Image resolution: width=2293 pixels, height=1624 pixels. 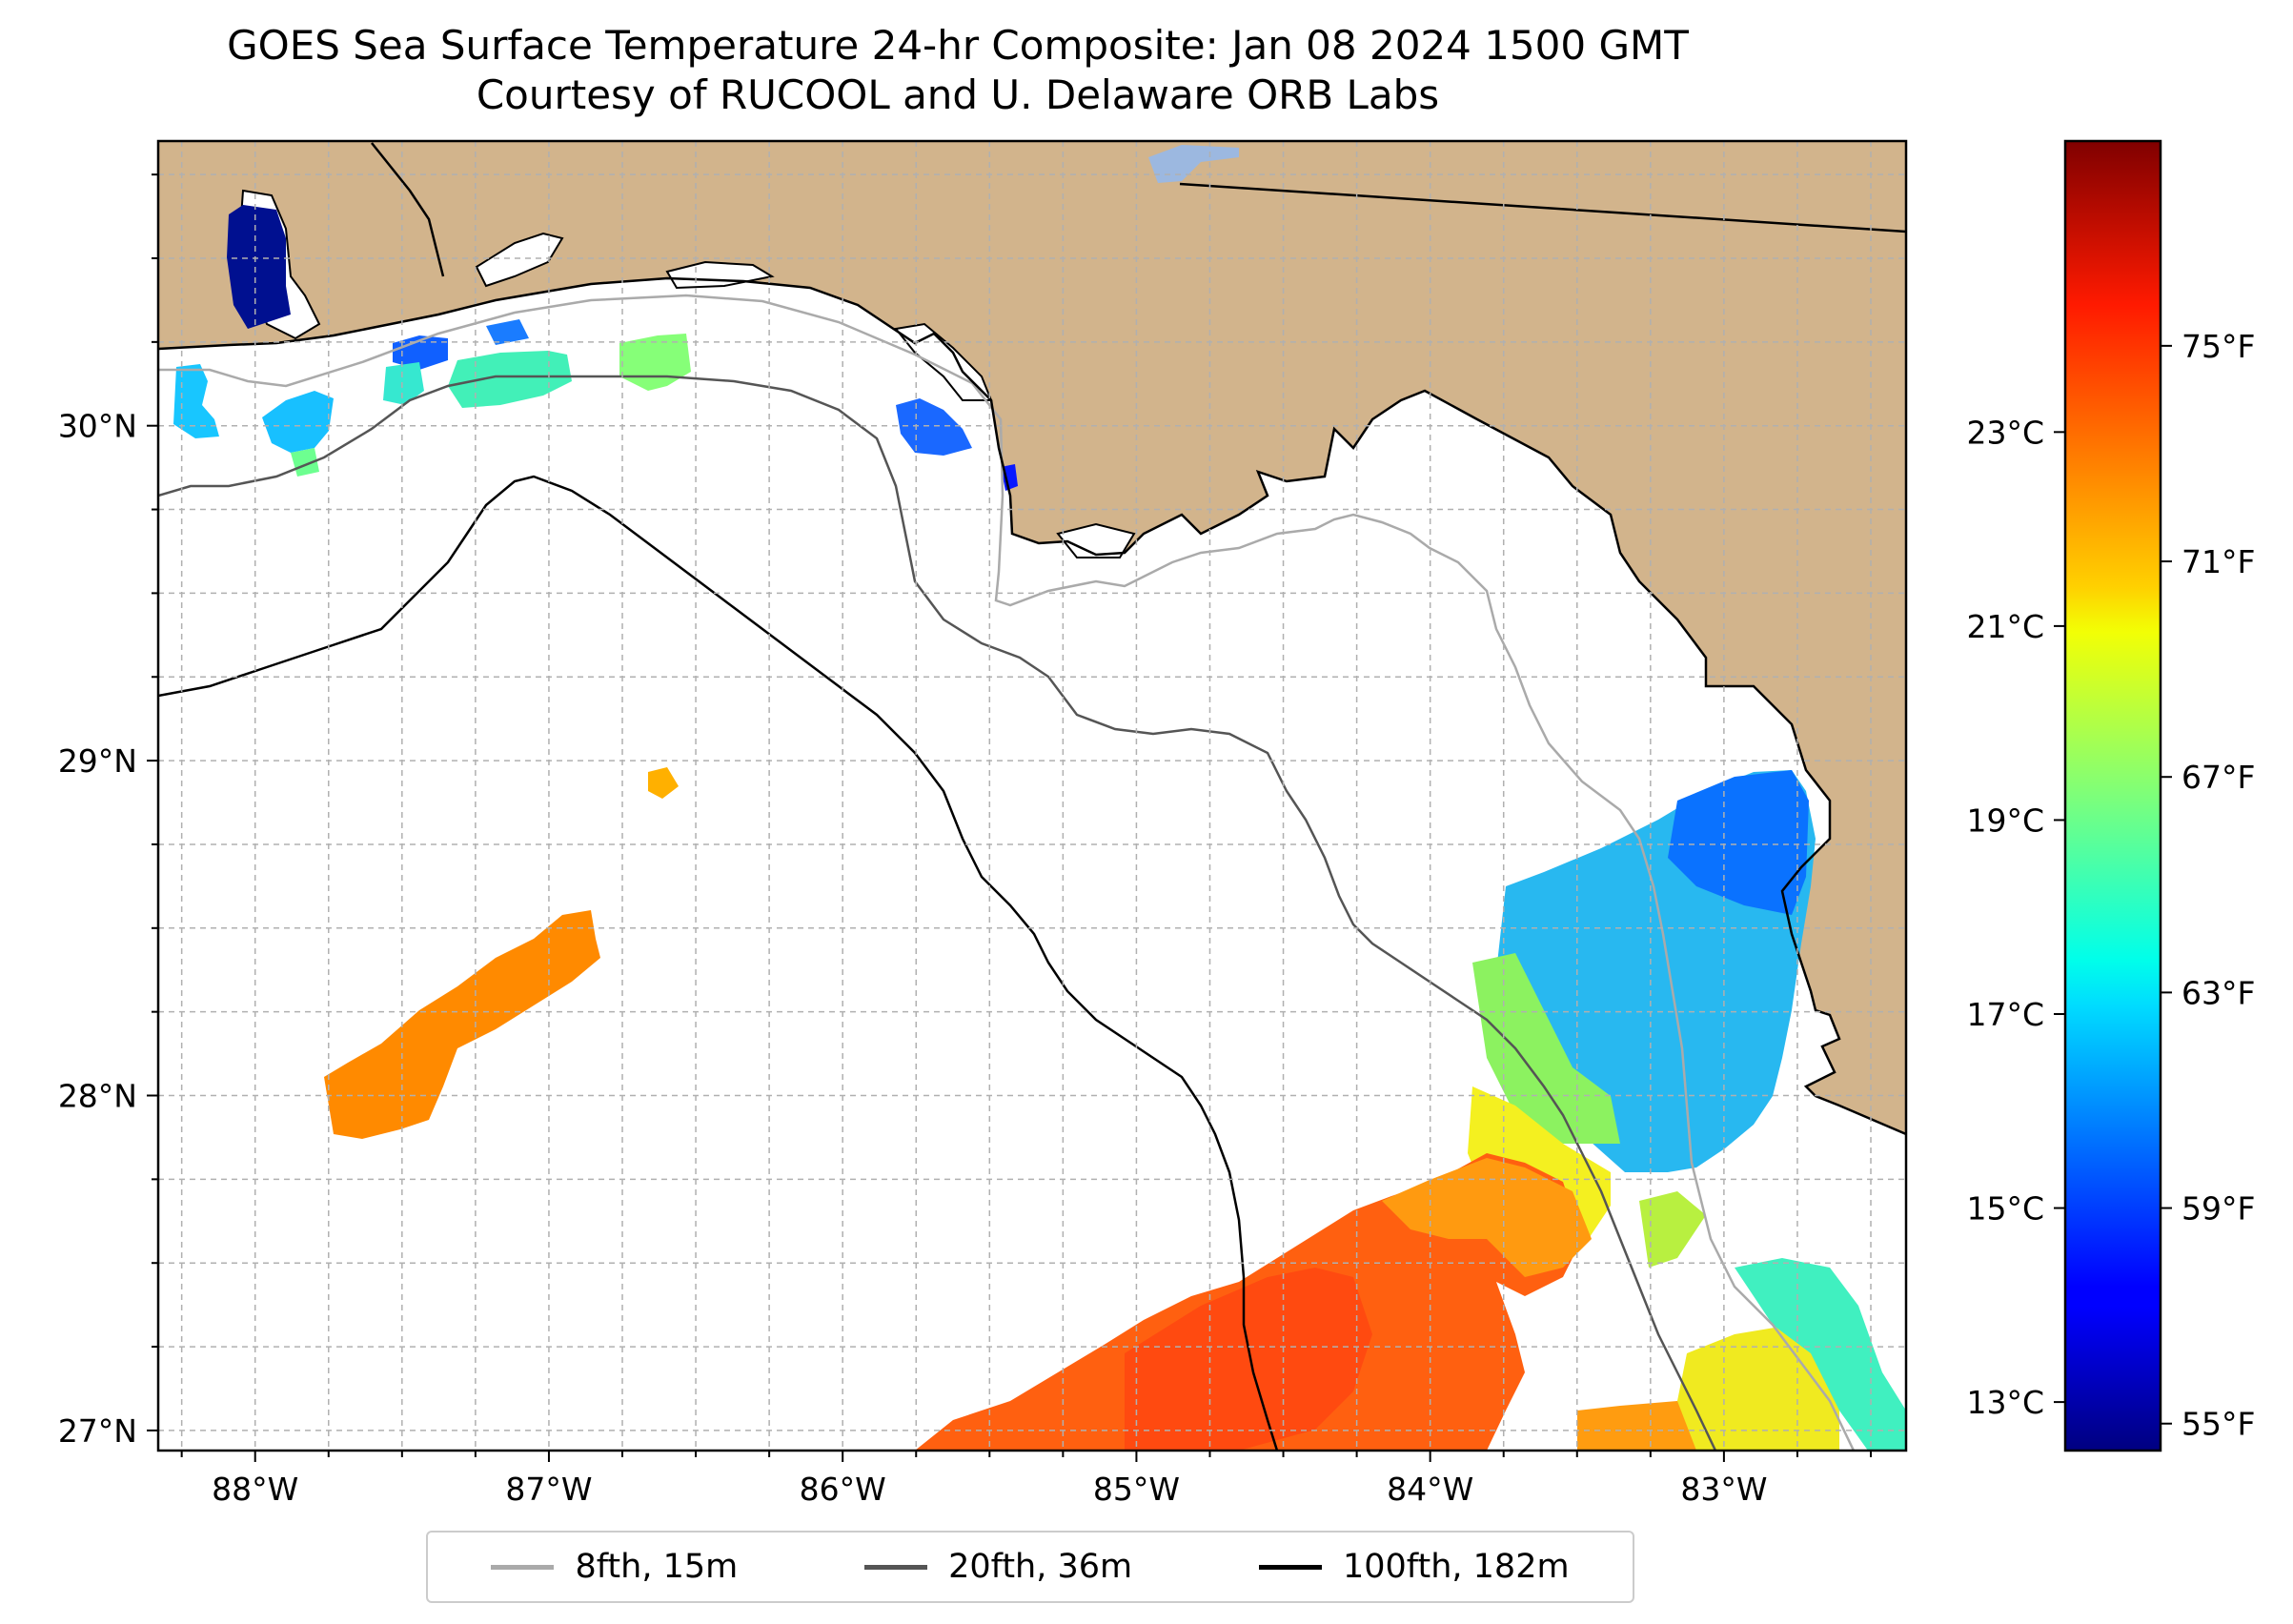 What do you see at coordinates (1430, 1489) in the screenshot?
I see `lon-tick-label: 84°W` at bounding box center [1430, 1489].